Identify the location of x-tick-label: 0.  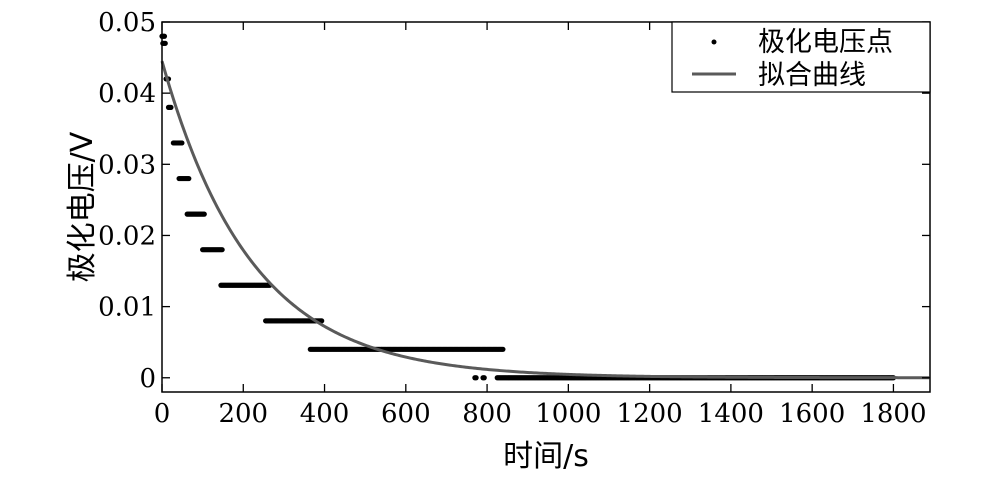
(162, 414).